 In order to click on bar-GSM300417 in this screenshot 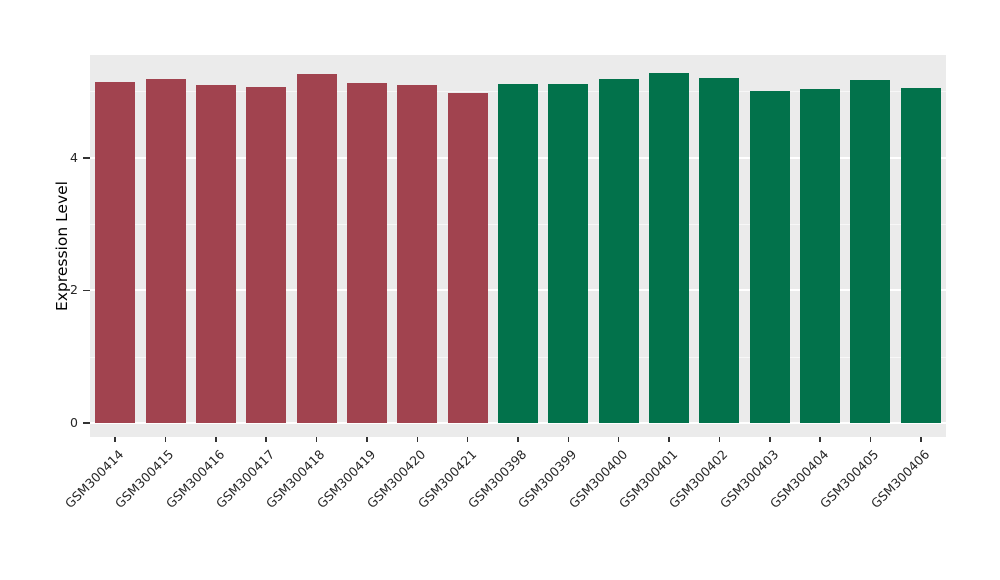, I will do `click(266, 254)`.